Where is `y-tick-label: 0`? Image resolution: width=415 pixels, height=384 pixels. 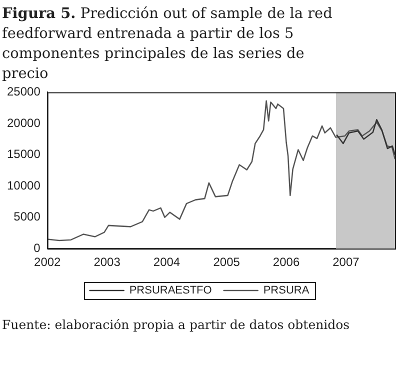 y-tick-label: 0 is located at coordinates (37, 247).